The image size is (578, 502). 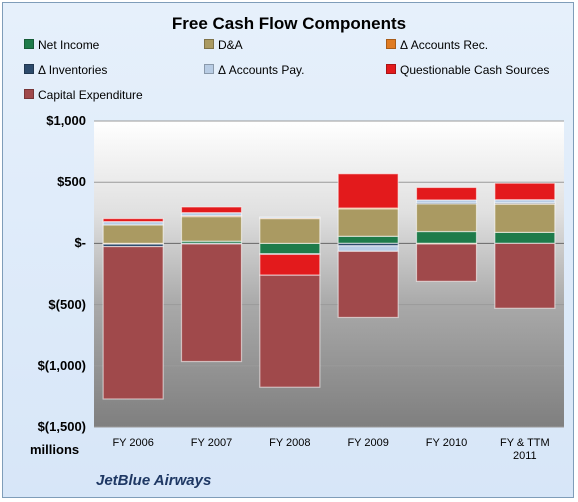 What do you see at coordinates (73, 70) in the screenshot?
I see `legend-label: Δ Inventories` at bounding box center [73, 70].